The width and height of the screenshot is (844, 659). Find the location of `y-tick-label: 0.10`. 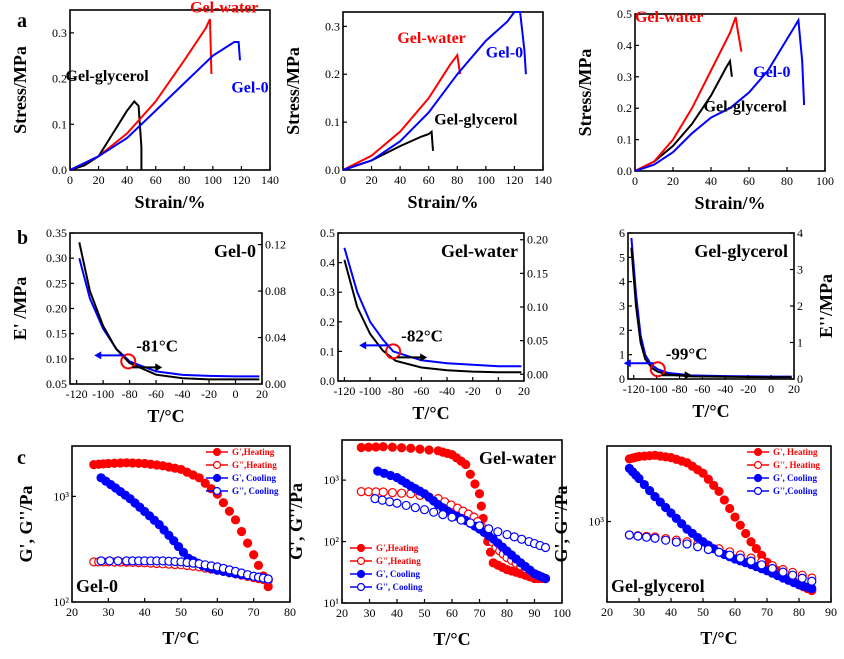

y-tick-label: 0.10 is located at coordinates (56, 359).